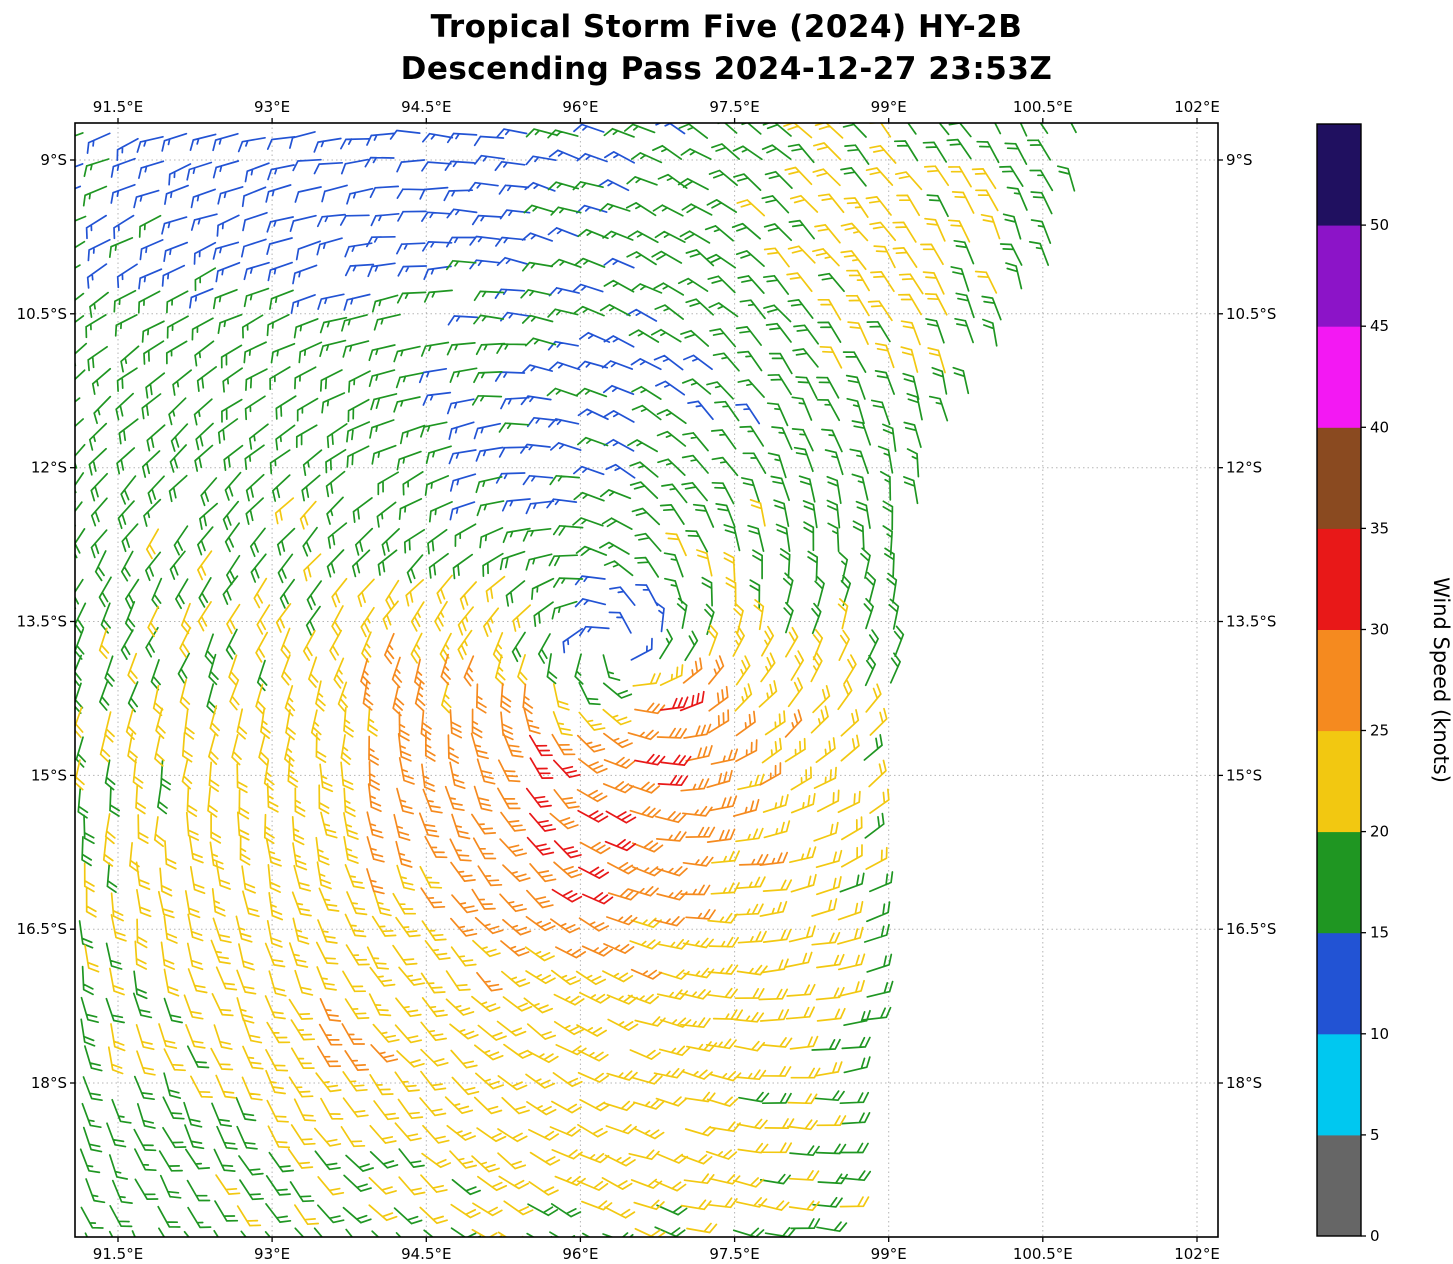 The image size is (1453, 1264). What do you see at coordinates (426, 107) in the screenshot?
I see `x-tick-label-top: 94.5°E` at bounding box center [426, 107].